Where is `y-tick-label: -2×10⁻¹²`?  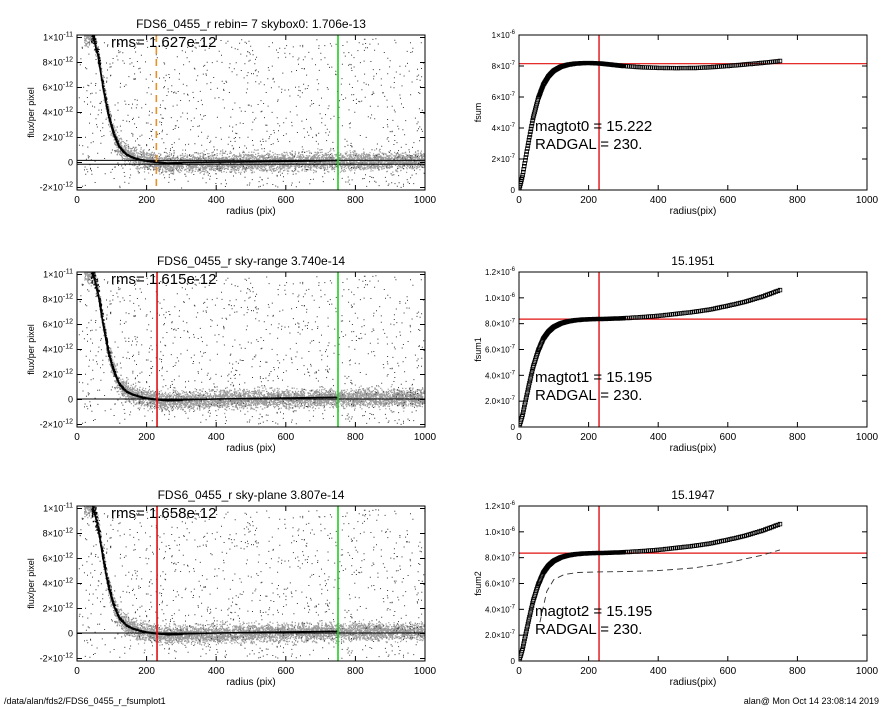 y-tick-label: -2×10⁻¹² is located at coordinates (57, 424).